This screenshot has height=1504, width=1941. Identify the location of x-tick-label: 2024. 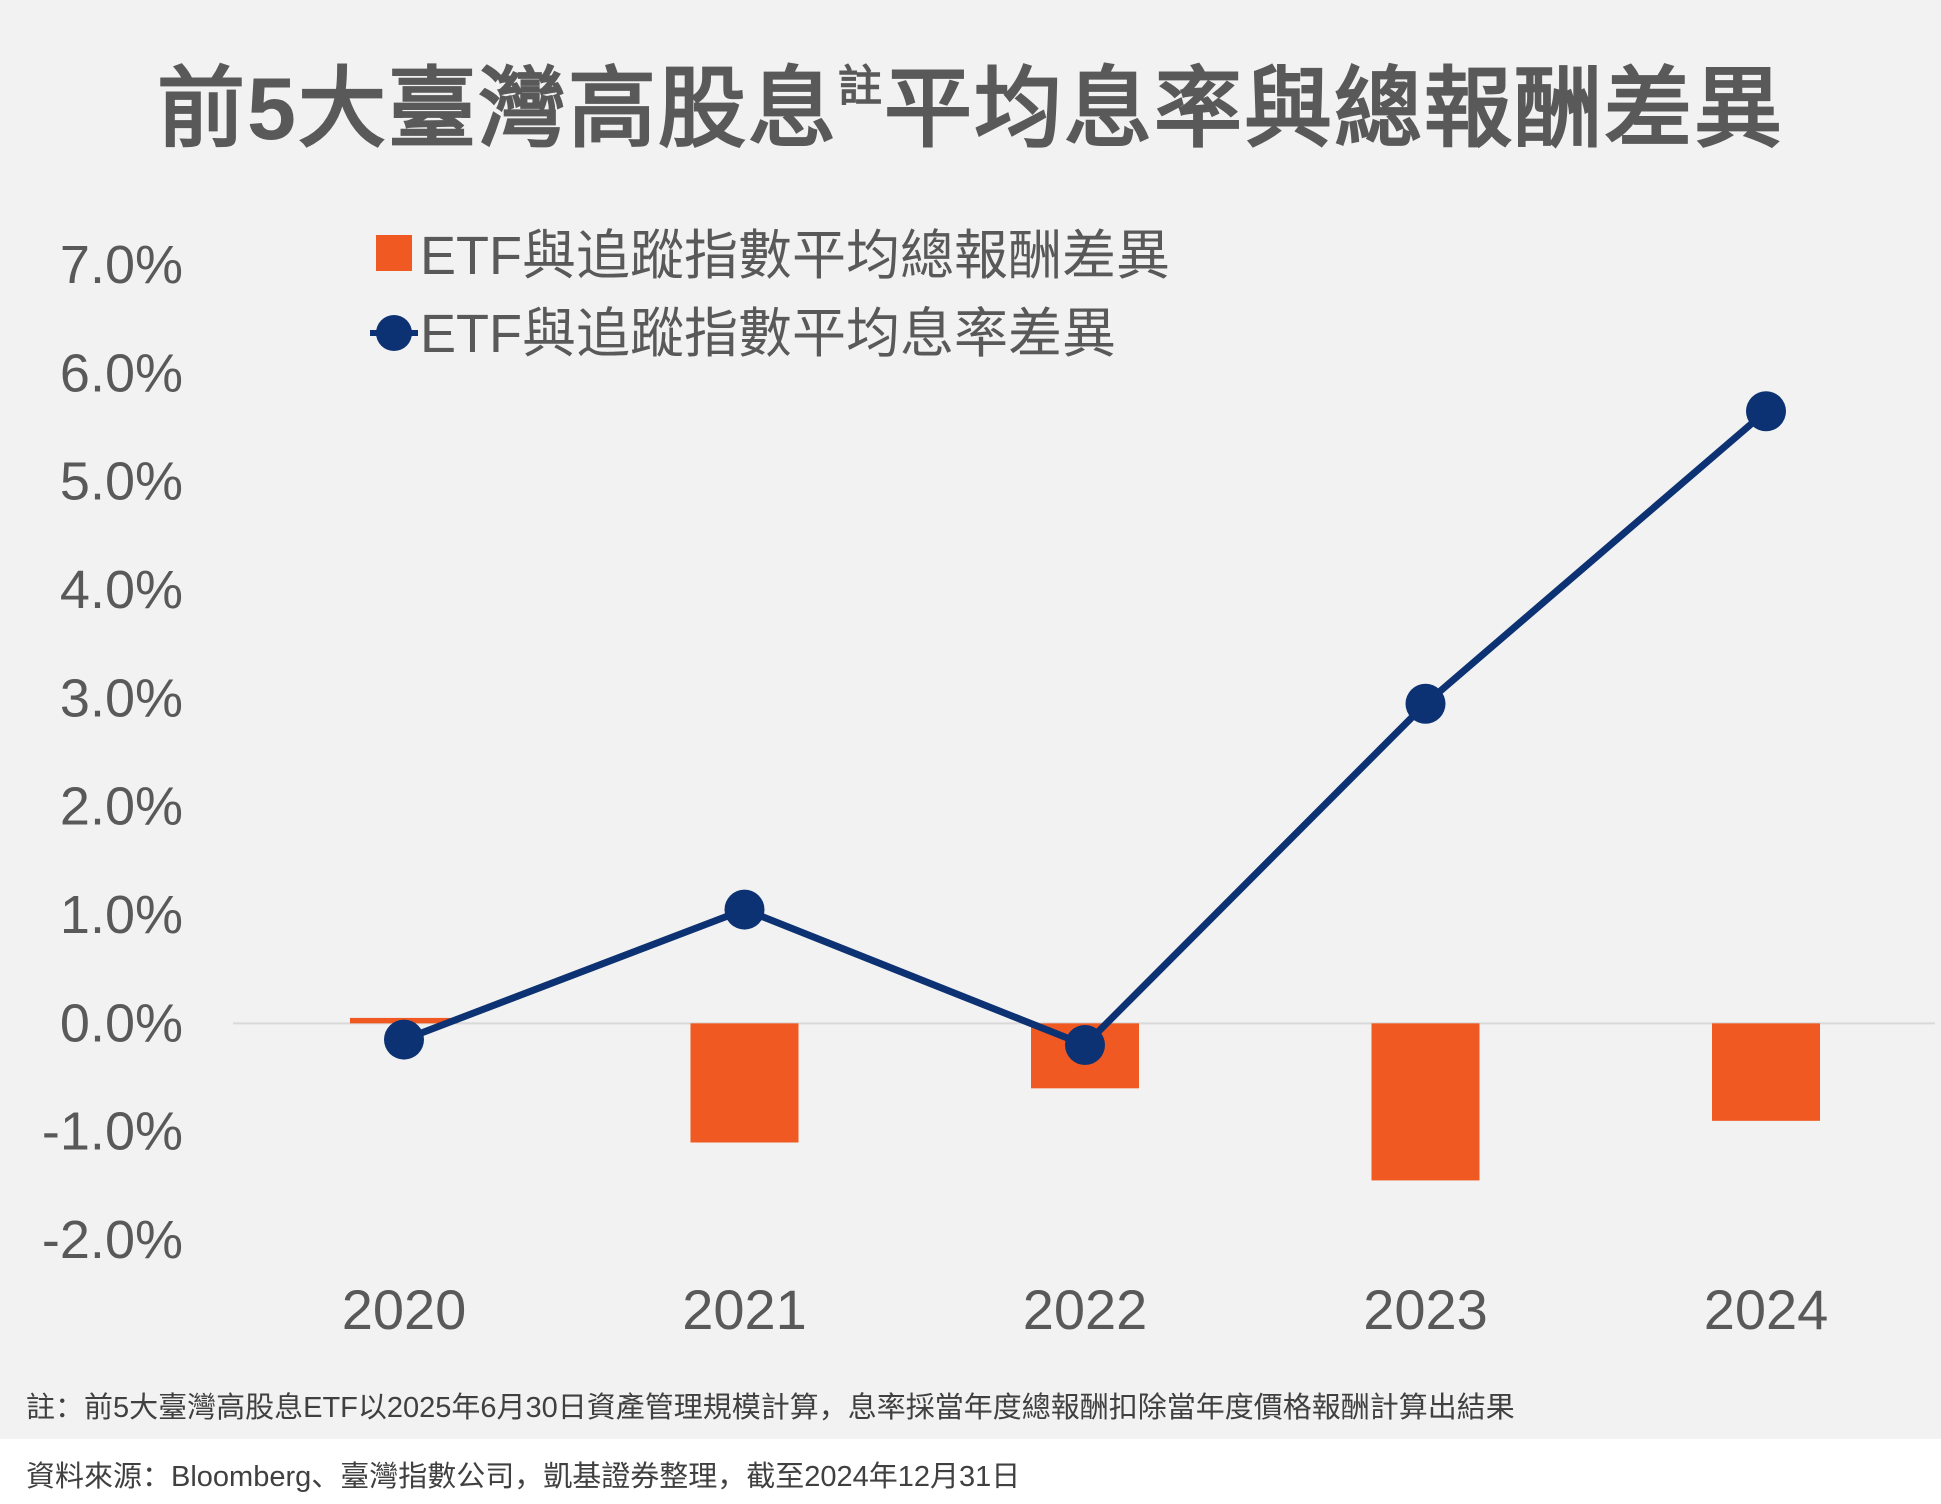
(1766, 1309).